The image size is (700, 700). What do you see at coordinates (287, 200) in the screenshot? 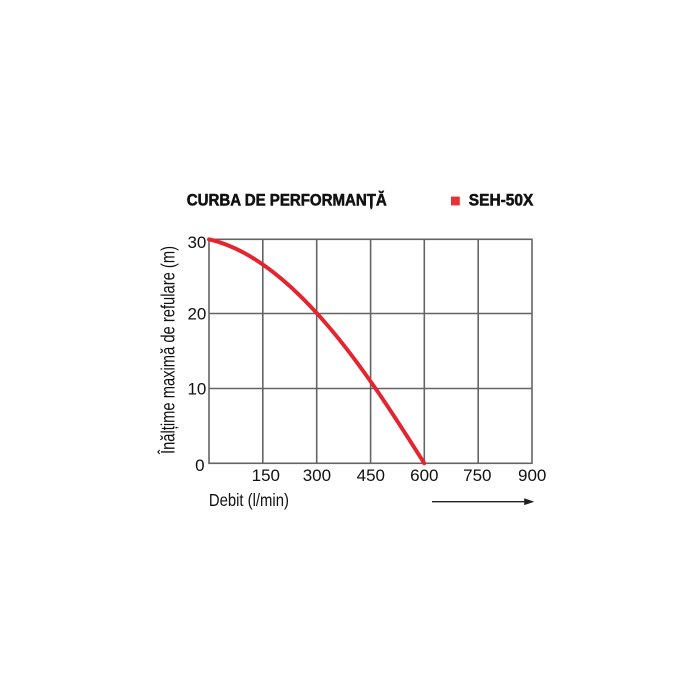
I see `svg-text: CURBA DE PERFORMANȚĂ` at bounding box center [287, 200].